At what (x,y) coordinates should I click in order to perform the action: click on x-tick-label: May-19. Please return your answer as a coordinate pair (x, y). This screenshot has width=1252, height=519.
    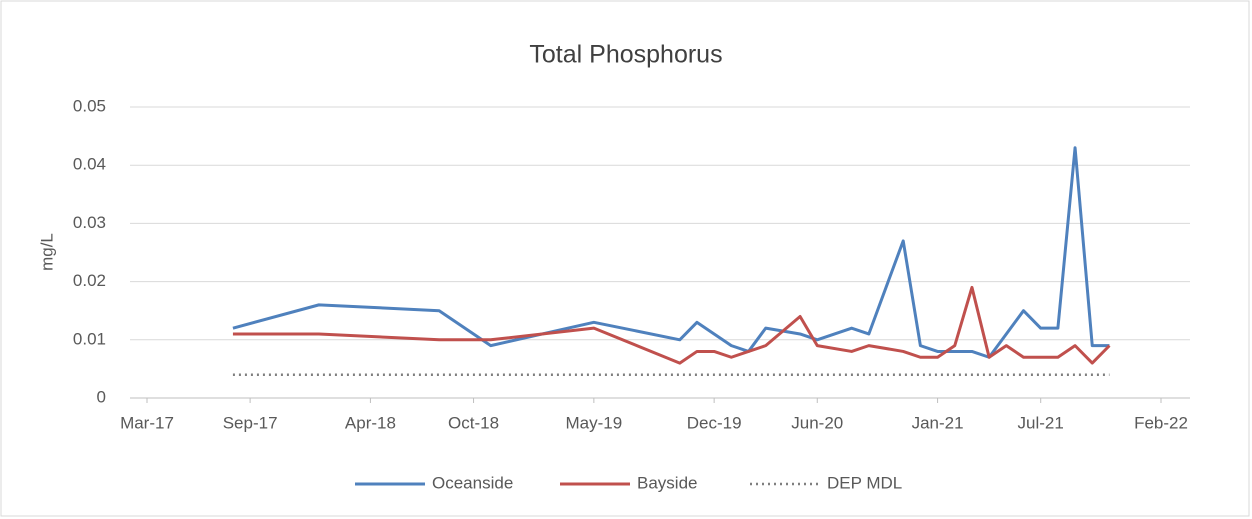
    Looking at the image, I should click on (594, 422).